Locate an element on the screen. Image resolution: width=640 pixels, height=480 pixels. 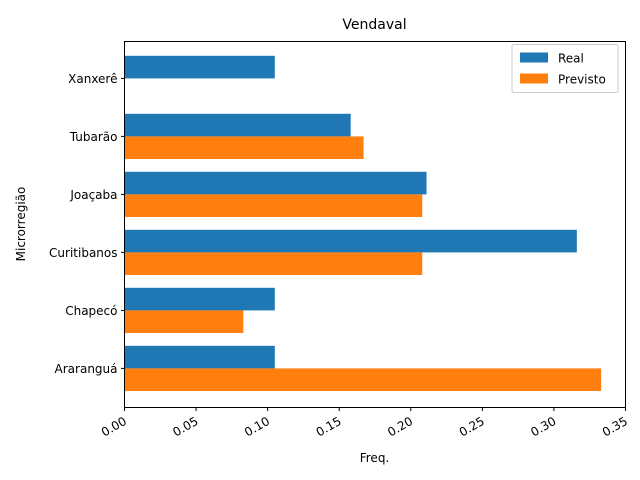
x-tick-label: 0.35 is located at coordinates (615, 426).